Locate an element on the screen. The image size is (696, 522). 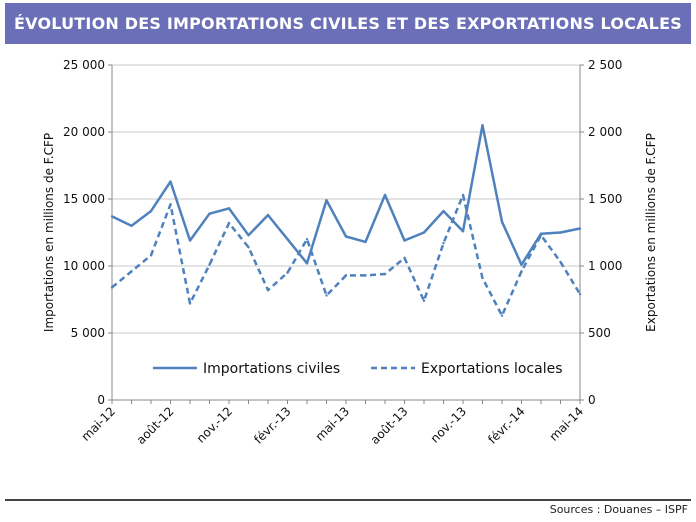
y-left-tick-label: 10 000 is located at coordinates (84, 266).